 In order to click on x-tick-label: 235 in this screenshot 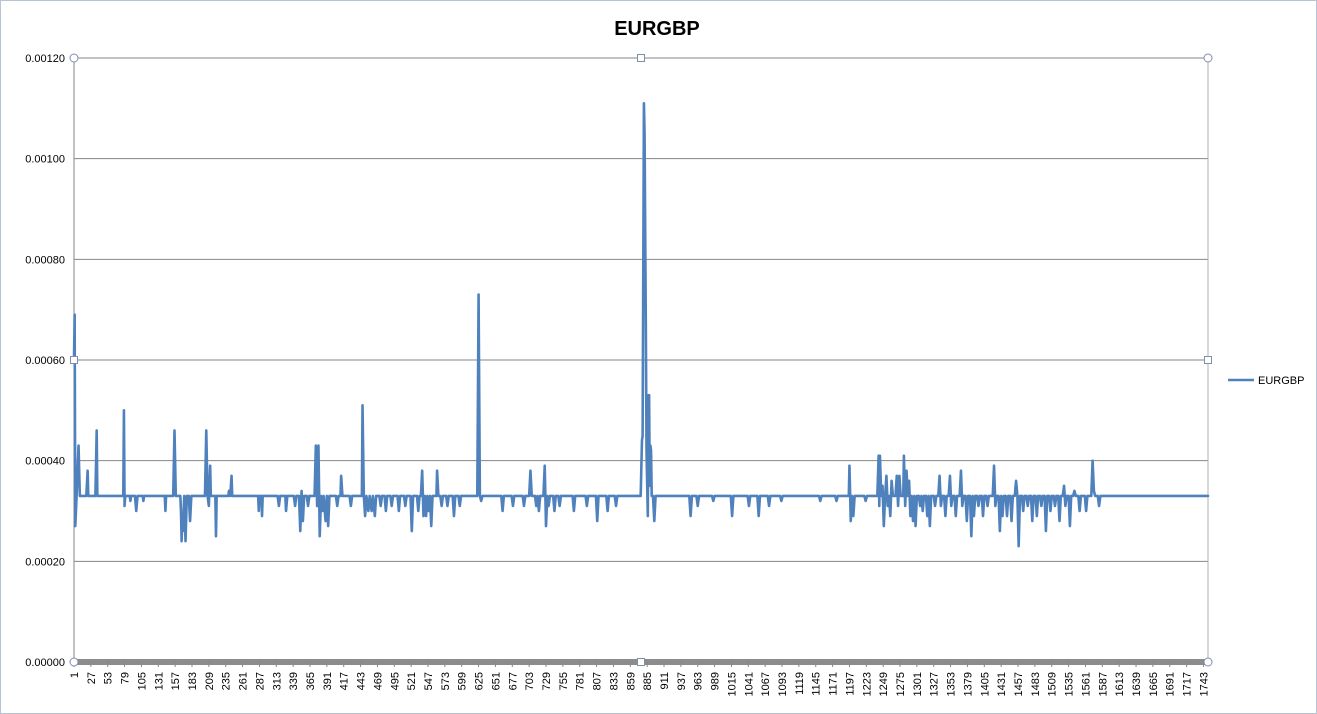, I will do `click(227, 681)`.